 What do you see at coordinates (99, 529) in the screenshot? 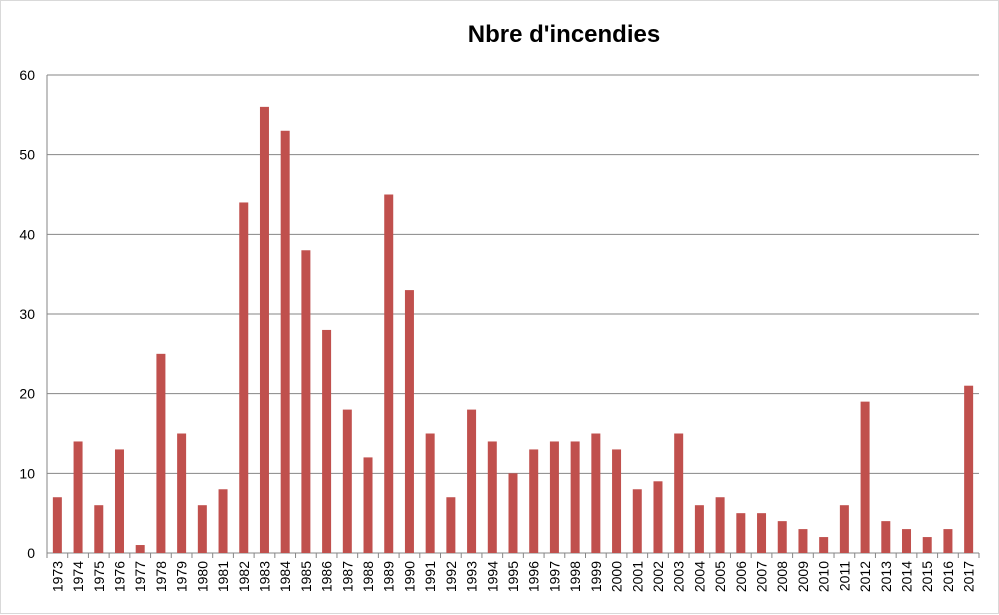
I see `bar-1975` at bounding box center [99, 529].